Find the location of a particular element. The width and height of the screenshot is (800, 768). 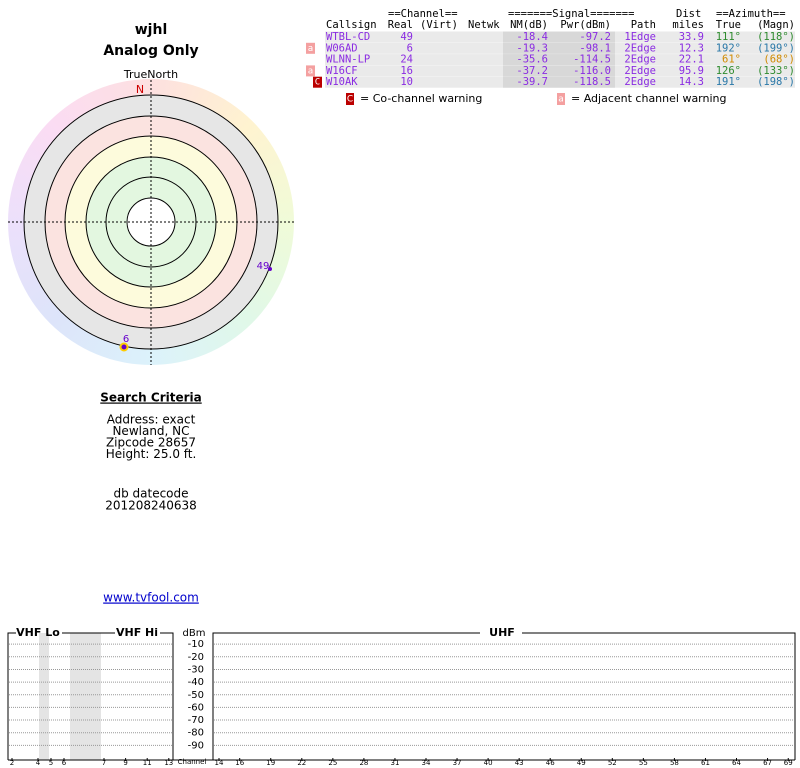

legend-icon-letter: a is located at coordinates (561, 100).